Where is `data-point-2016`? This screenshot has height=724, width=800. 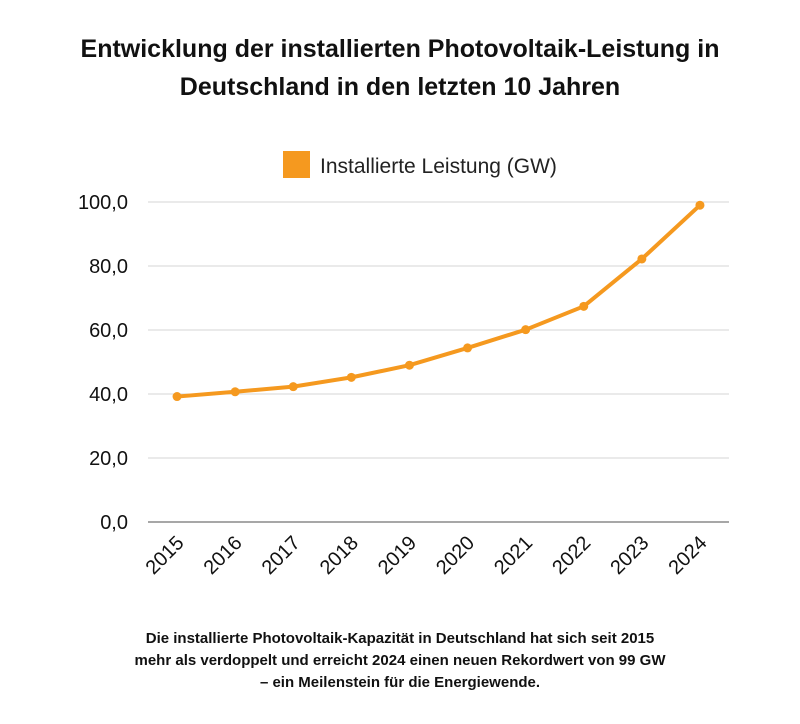
data-point-2016 is located at coordinates (235, 392).